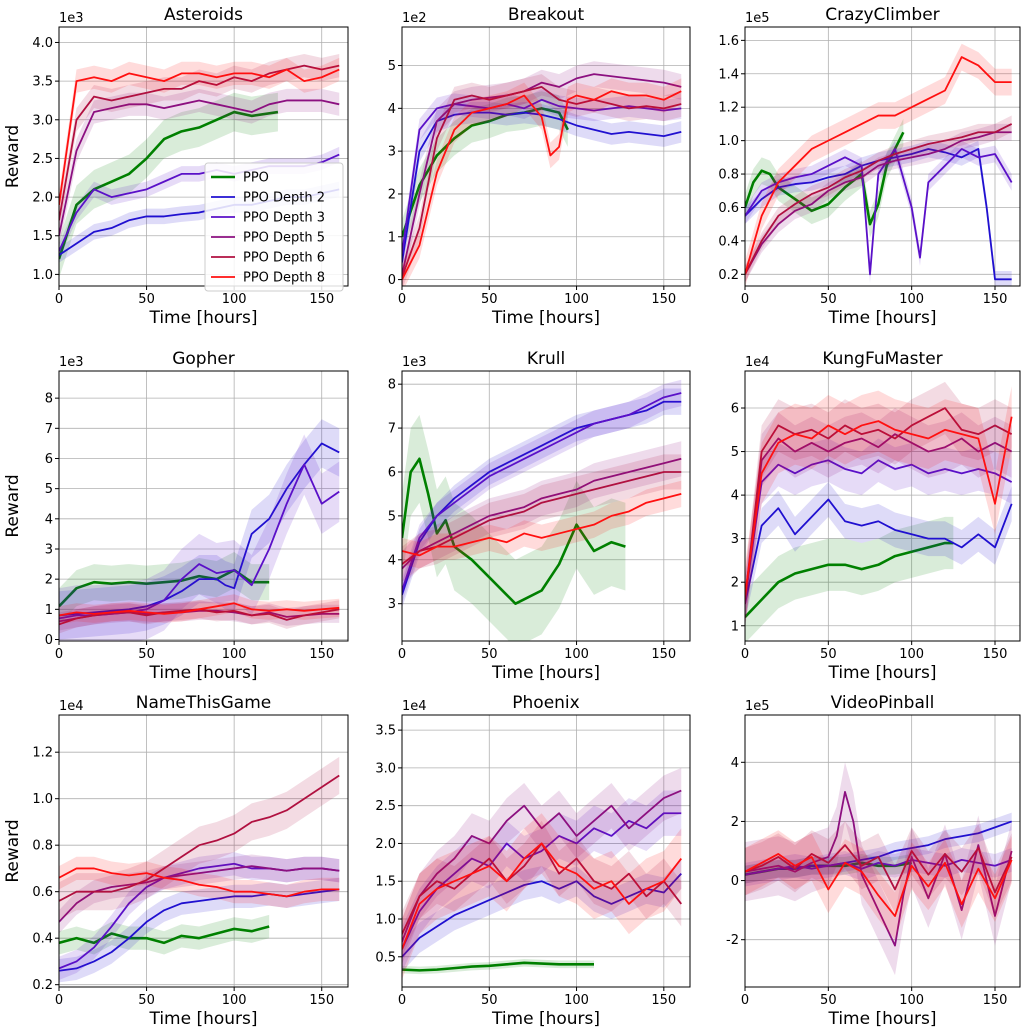  What do you see at coordinates (49, 429) in the screenshot?
I see `y-tick-label: 7` at bounding box center [49, 429].